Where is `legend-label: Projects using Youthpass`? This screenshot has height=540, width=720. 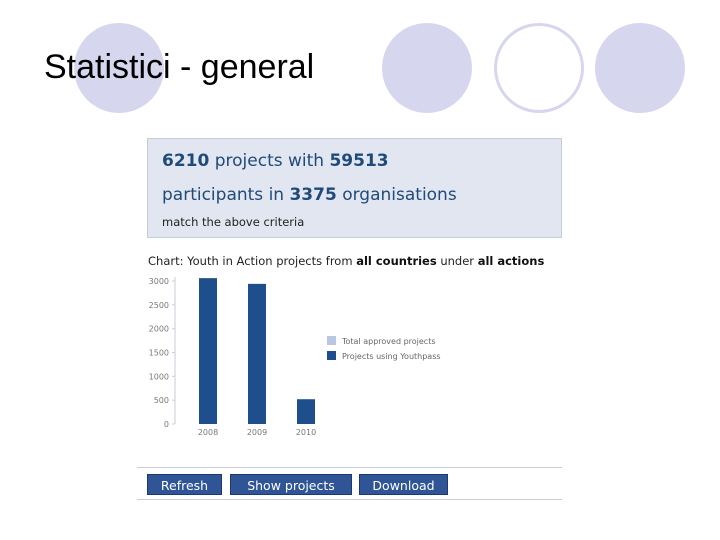 legend-label: Projects using Youthpass is located at coordinates (391, 356).